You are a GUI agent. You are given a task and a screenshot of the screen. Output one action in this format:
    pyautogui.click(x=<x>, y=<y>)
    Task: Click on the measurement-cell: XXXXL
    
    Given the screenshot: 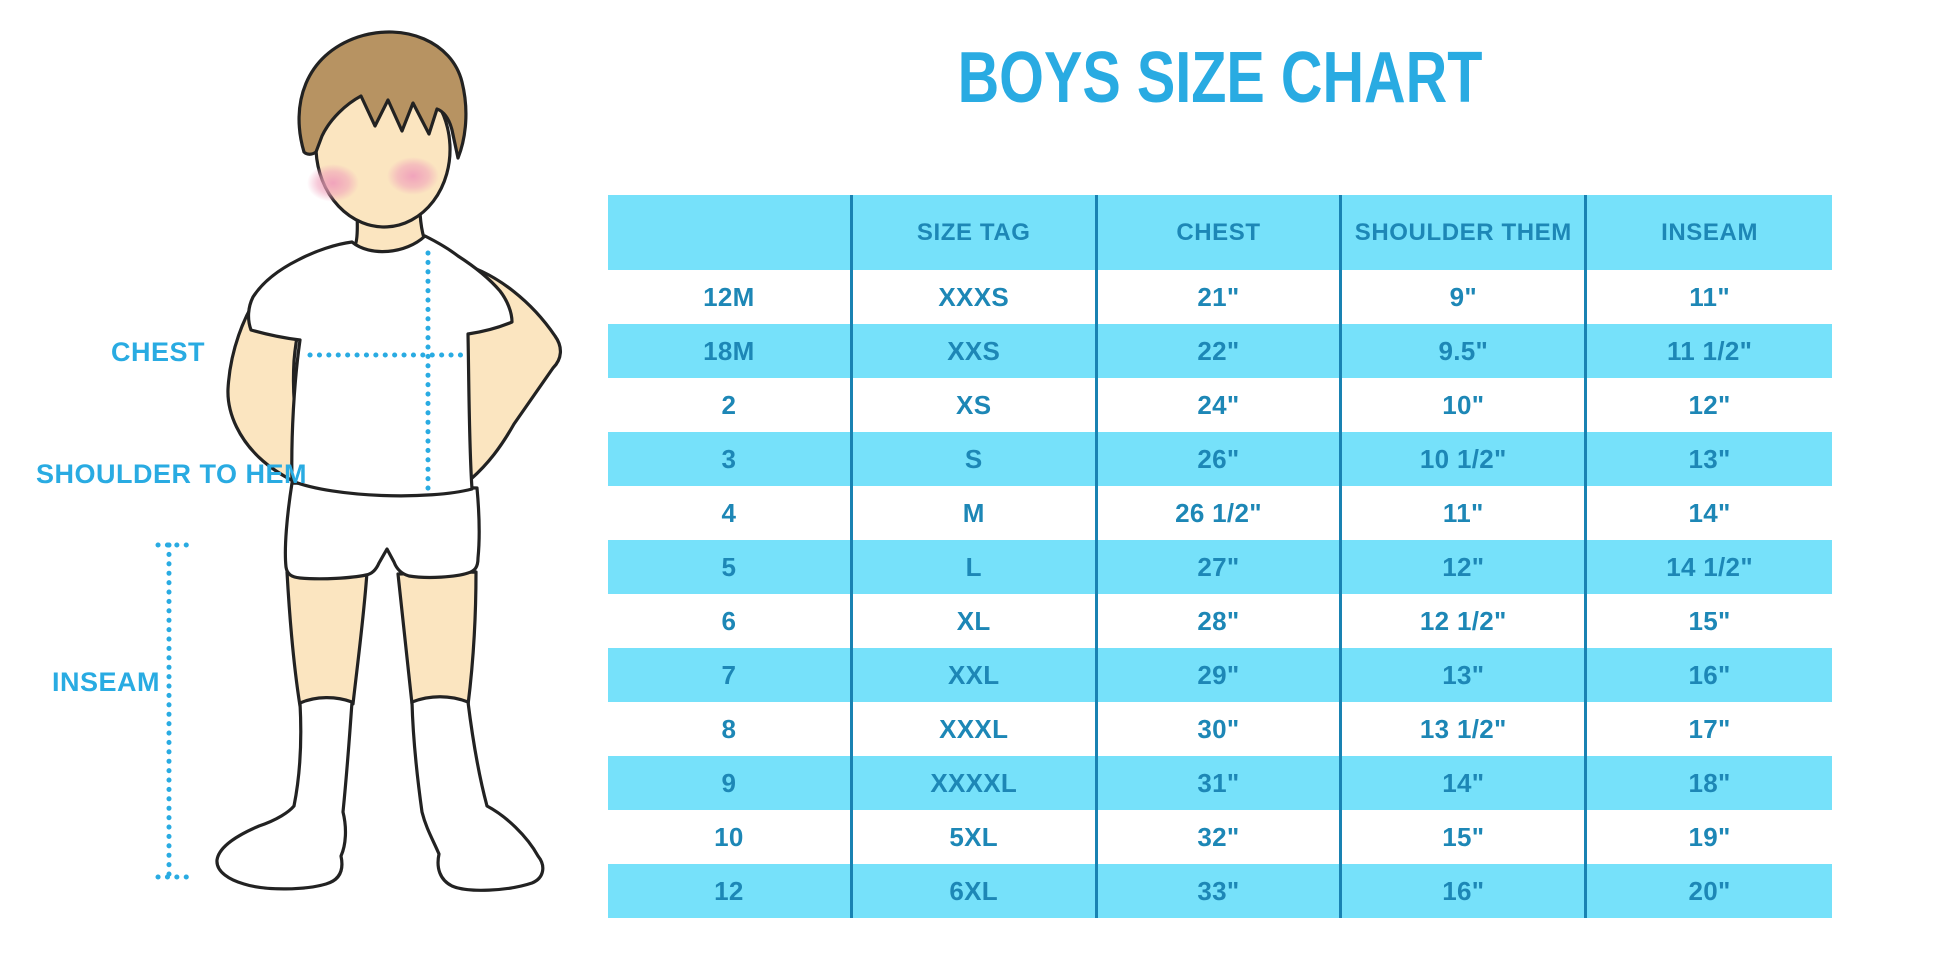 What is the action you would take?
    pyautogui.click(x=975, y=783)
    